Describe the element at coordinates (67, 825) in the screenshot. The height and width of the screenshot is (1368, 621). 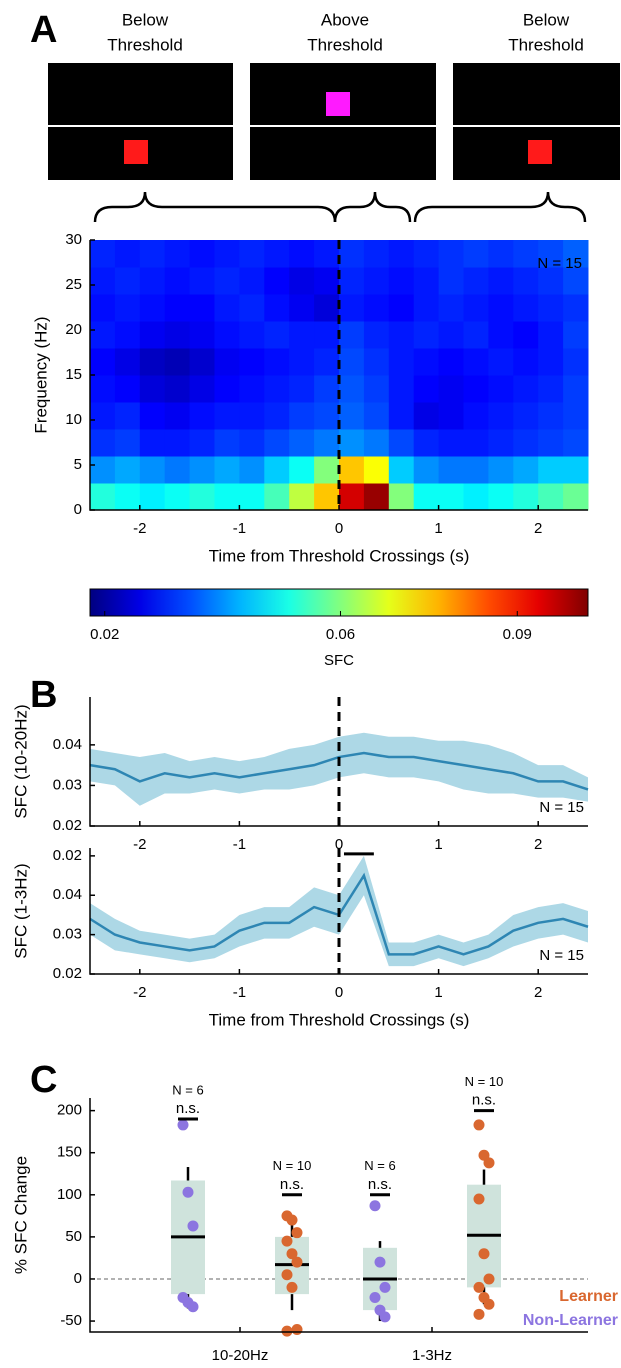
I see `y-tick-label: 0.02` at that location.